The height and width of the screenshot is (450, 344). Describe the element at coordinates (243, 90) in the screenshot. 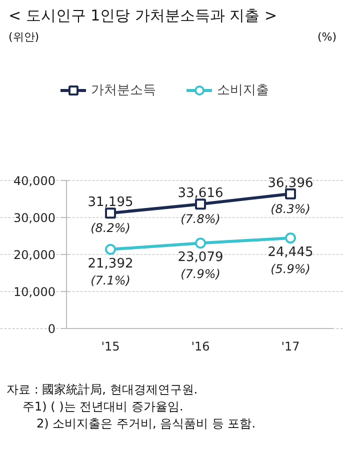

I see `legend-label: 소비지출` at that location.